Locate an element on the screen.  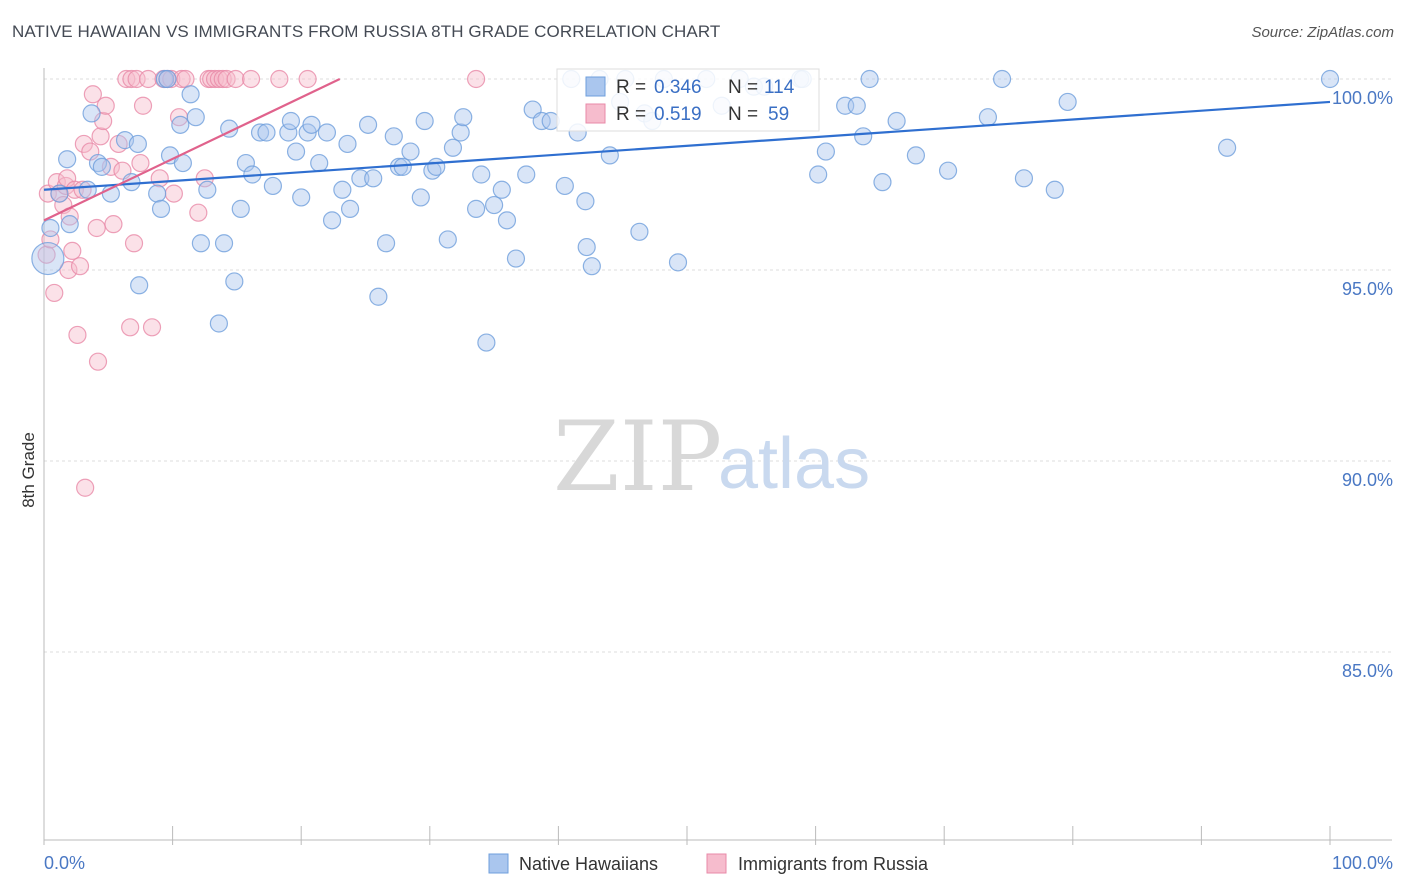
stats-pink-n-label: N = is located at coordinates (743, 114).